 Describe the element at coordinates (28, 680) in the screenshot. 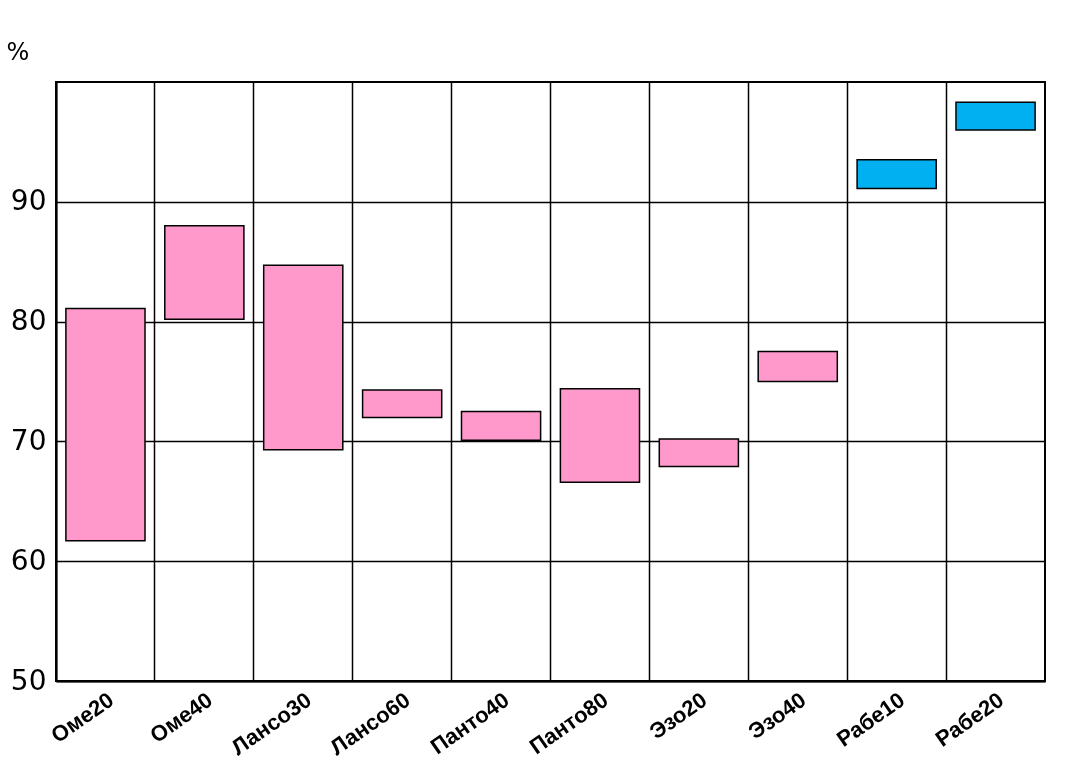

I see `y-tick-label: 50` at that location.